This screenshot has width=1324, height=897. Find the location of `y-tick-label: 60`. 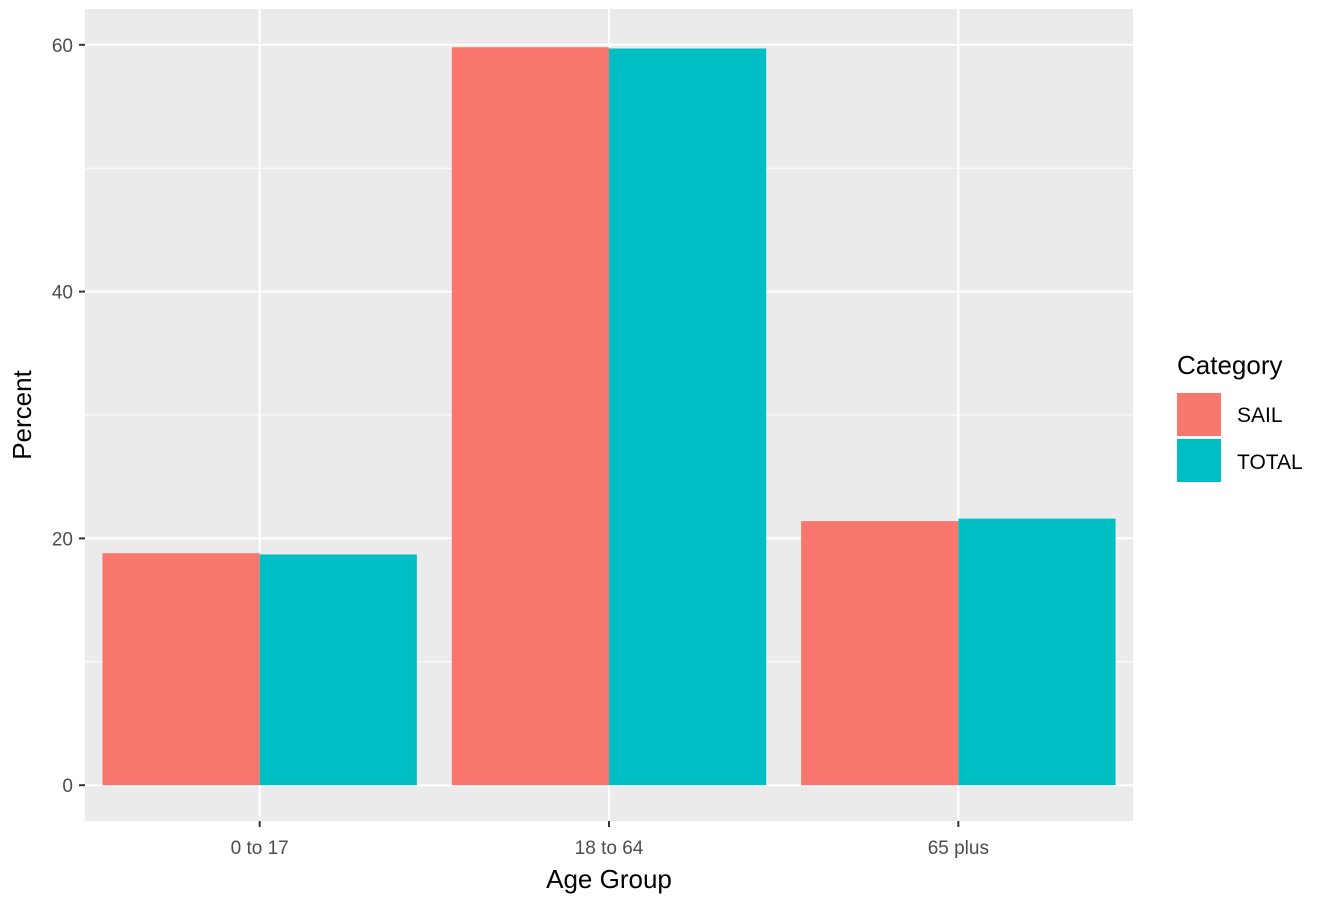

y-tick-label: 60 is located at coordinates (62, 46).